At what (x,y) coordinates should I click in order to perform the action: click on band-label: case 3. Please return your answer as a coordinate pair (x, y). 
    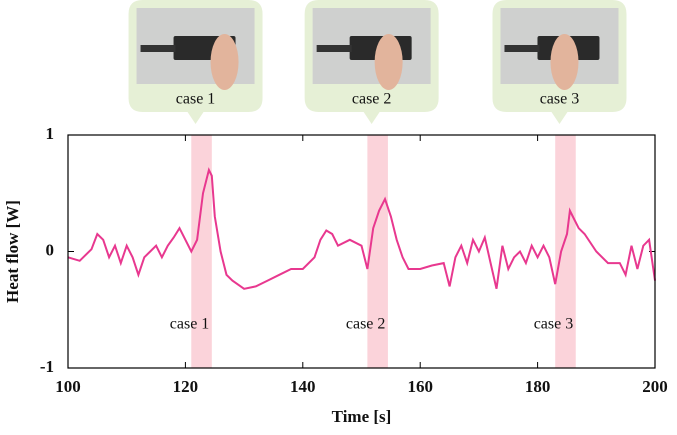
    Looking at the image, I should click on (554, 324).